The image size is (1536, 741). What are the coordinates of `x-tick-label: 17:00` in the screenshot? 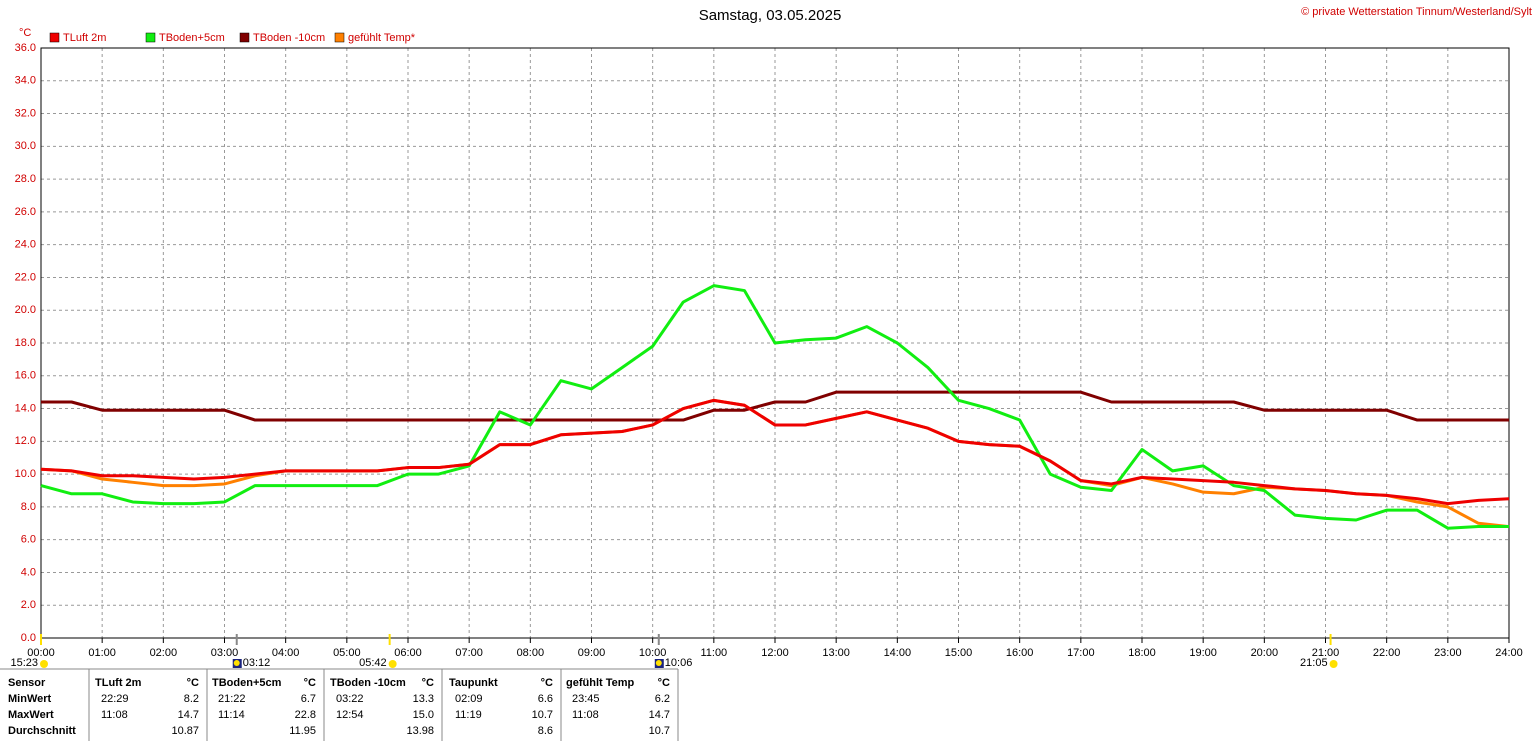 It's located at (1081, 653).